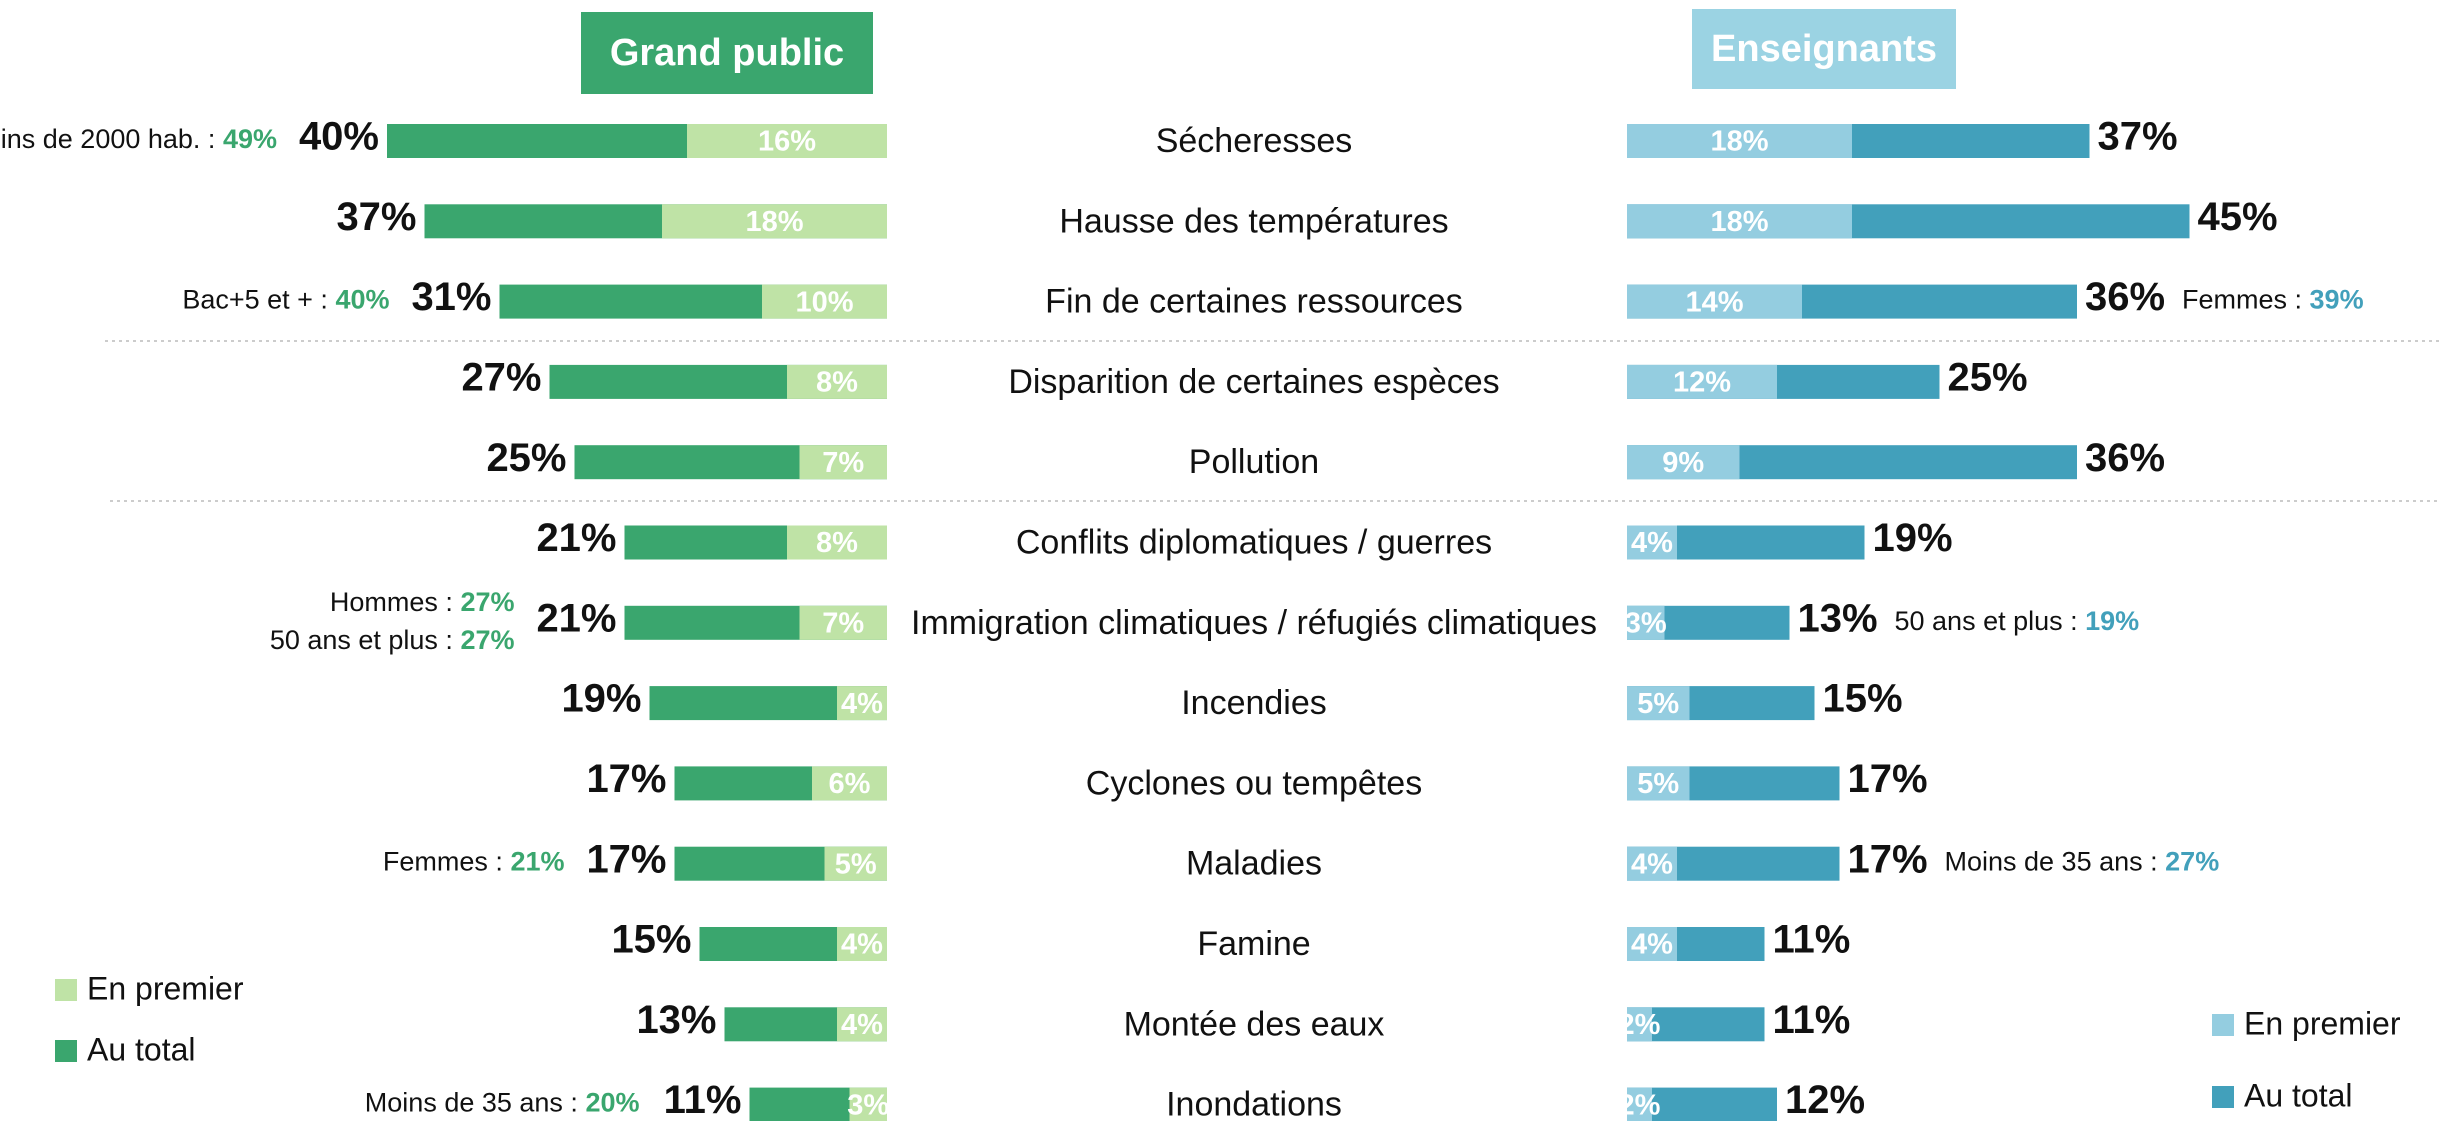 The width and height of the screenshot is (2458, 1121). I want to click on first-label: 16%, so click(787, 142).